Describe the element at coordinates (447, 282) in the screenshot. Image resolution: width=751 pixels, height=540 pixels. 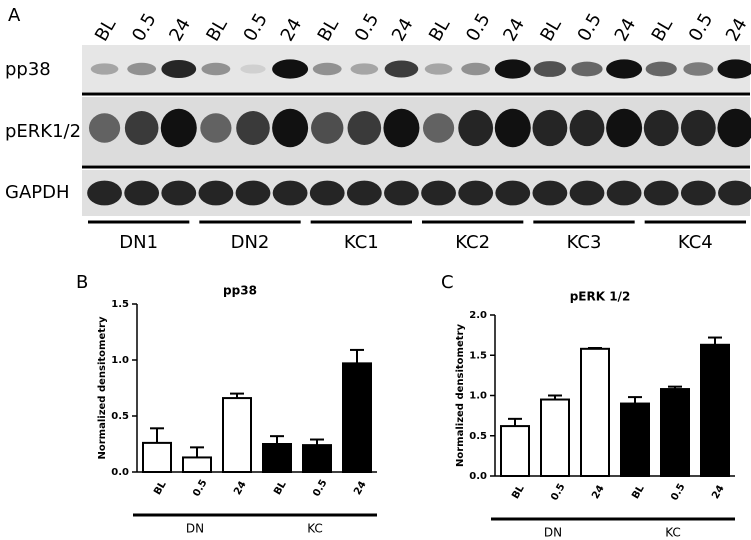
I see `panel-label: C` at that location.